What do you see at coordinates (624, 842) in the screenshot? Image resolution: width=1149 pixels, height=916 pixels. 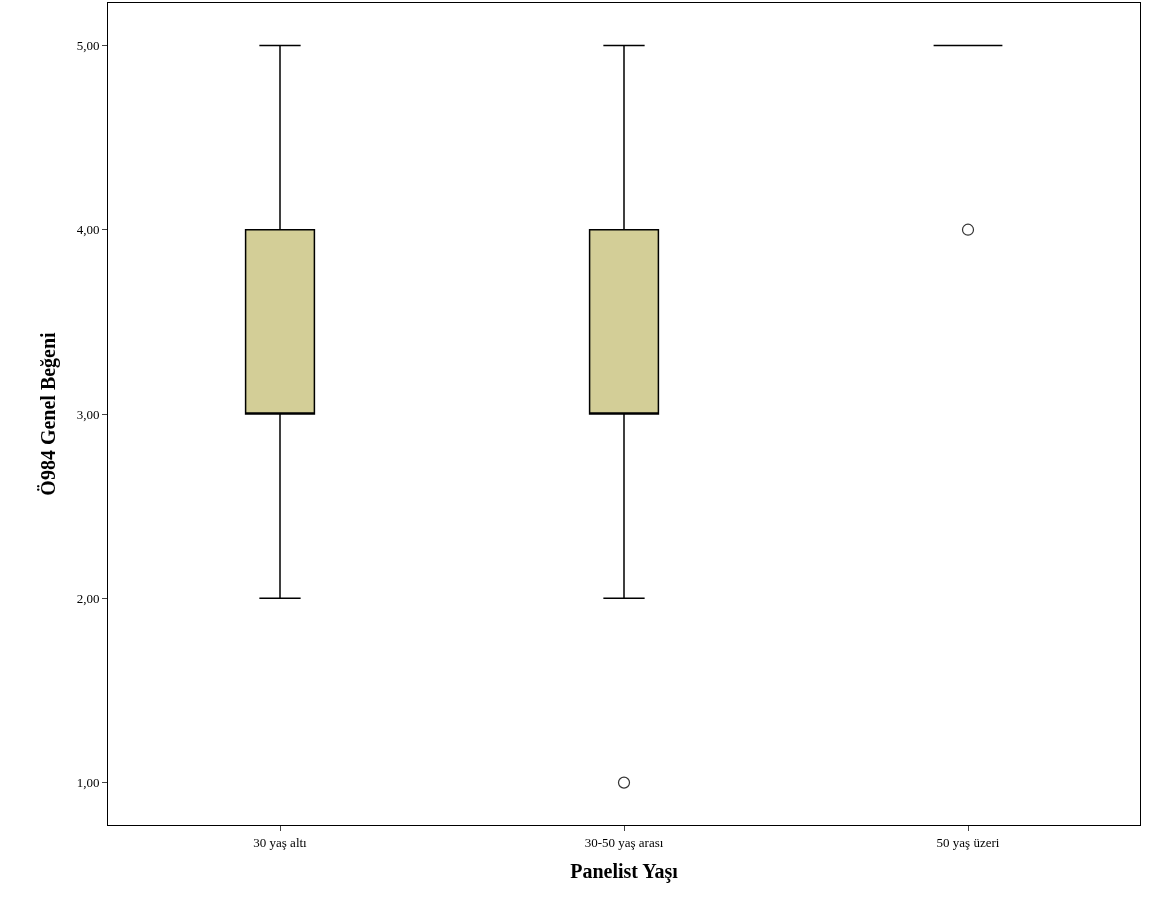 I see `x-tick-label: 30-50 yaş arası` at bounding box center [624, 842].